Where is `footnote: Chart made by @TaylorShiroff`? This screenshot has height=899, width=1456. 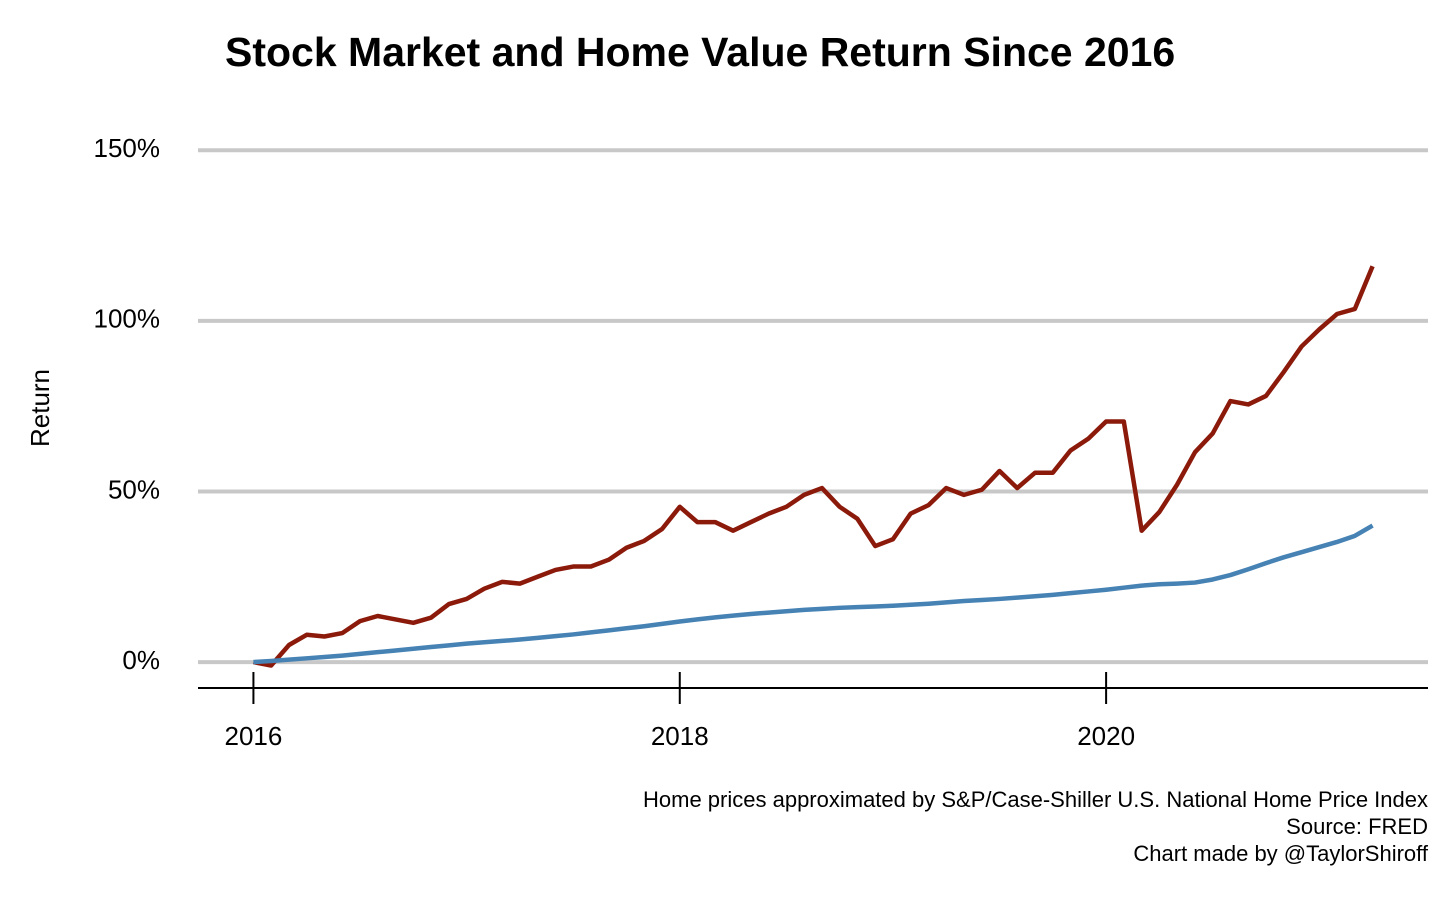 footnote: Chart made by @TaylorShiroff is located at coordinates (1280, 853).